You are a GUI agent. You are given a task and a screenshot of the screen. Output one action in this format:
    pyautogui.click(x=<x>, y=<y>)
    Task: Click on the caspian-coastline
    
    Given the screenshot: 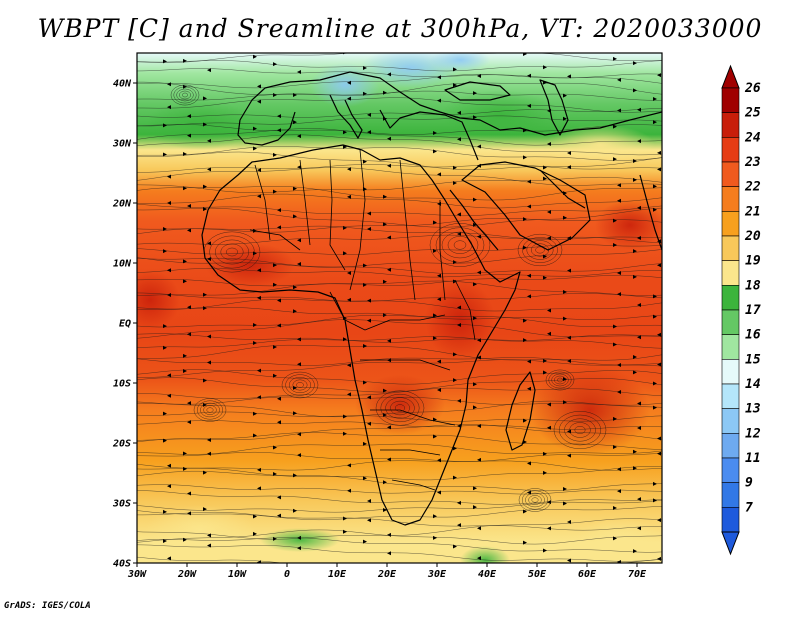 What is the action you would take?
    pyautogui.click(x=554, y=107)
    